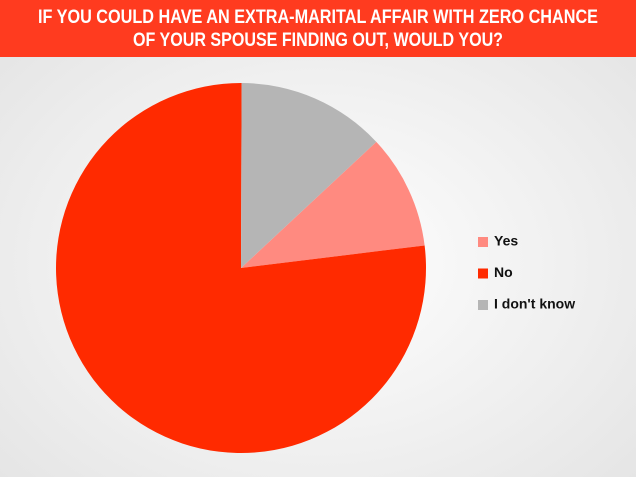 The image size is (636, 477). Describe the element at coordinates (534, 304) in the screenshot. I see `legend-label: I don't know` at that location.